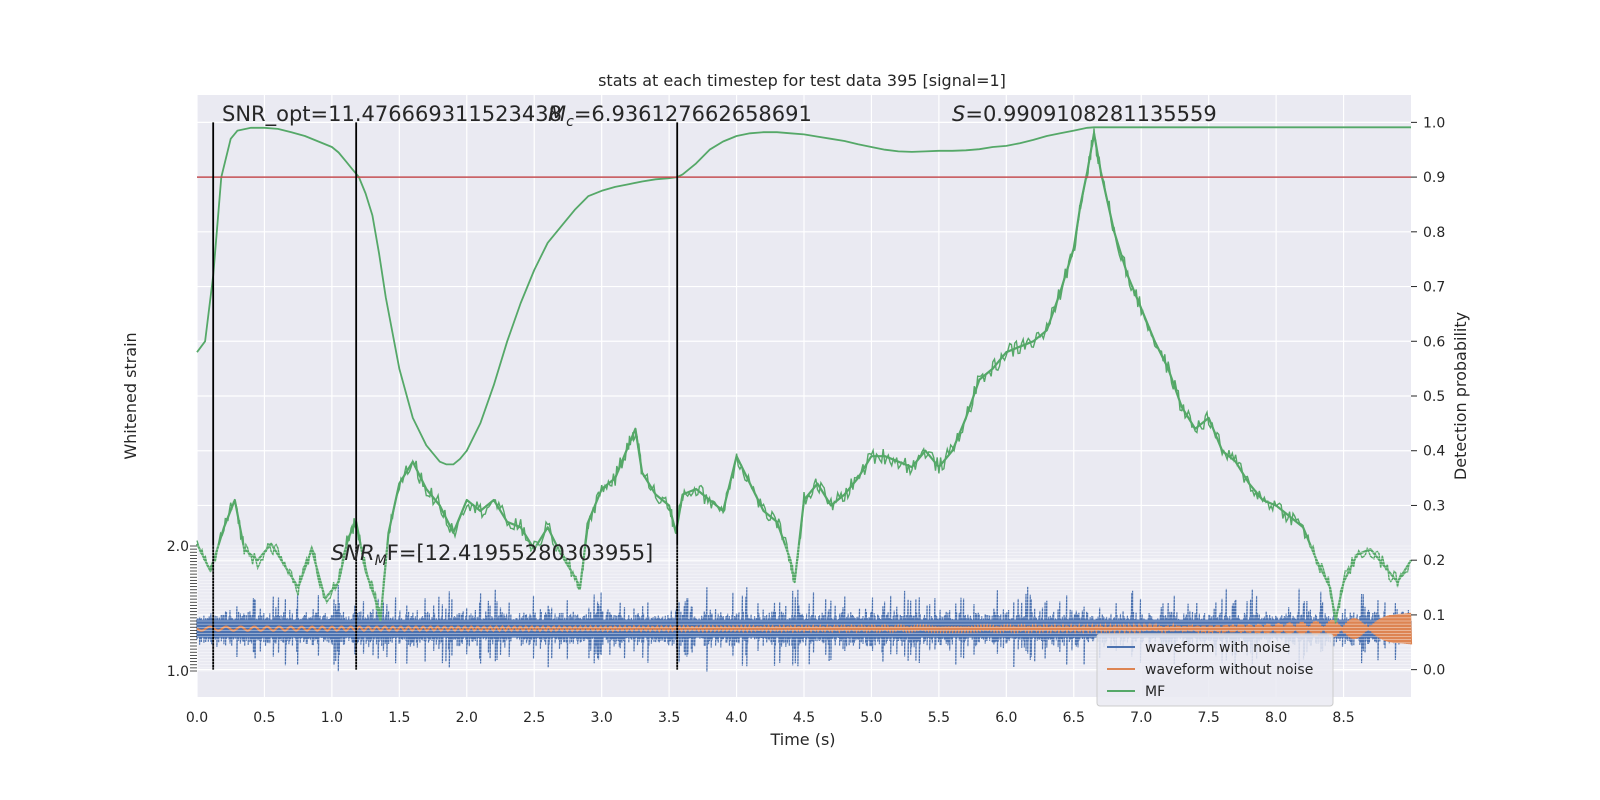 The height and width of the screenshot is (800, 1600). I want to click on x-tick-label: 1.5, so click(399, 718).